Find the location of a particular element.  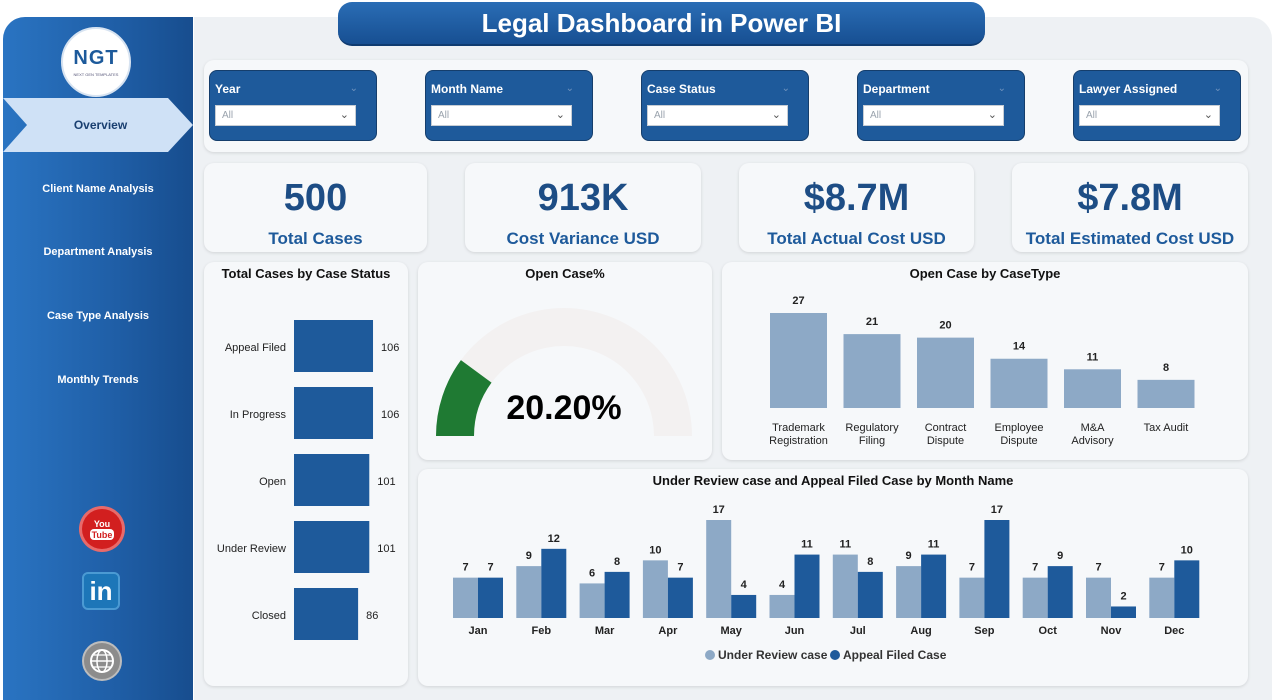

category-label: Jun is located at coordinates (795, 631).